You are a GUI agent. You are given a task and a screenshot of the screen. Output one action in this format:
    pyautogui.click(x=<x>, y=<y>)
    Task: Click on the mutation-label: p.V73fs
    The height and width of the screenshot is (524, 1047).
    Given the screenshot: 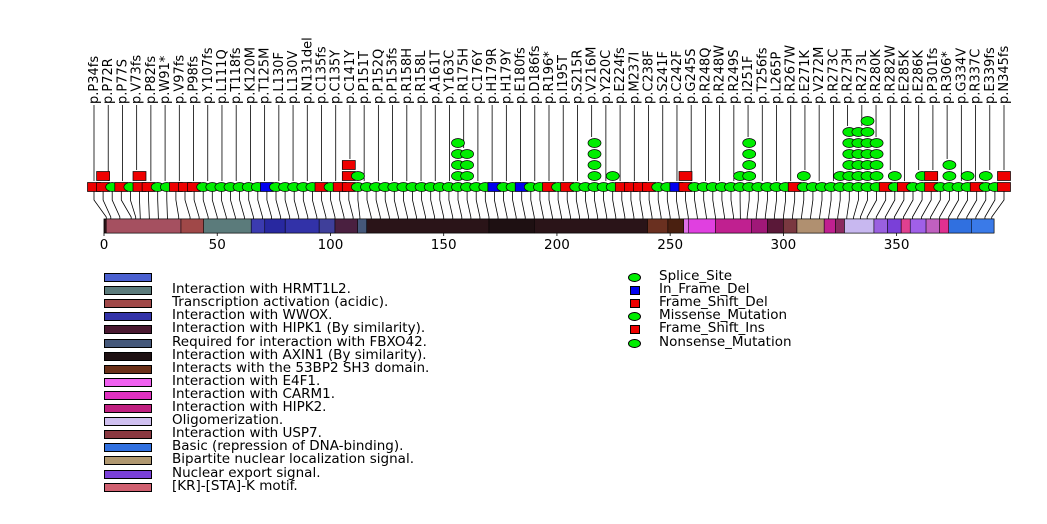 What is the action you would take?
    pyautogui.click(x=137, y=79)
    